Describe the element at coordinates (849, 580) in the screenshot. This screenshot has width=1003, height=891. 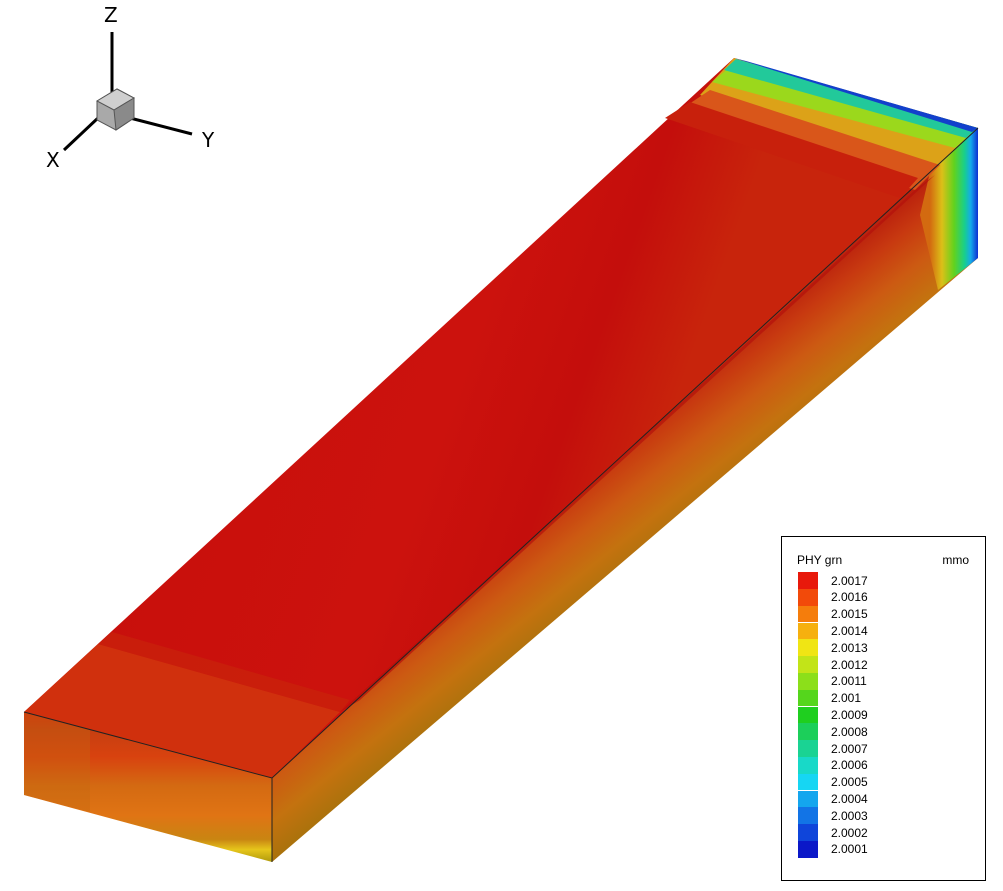
I see `legend-level-label: 2.0017` at that location.